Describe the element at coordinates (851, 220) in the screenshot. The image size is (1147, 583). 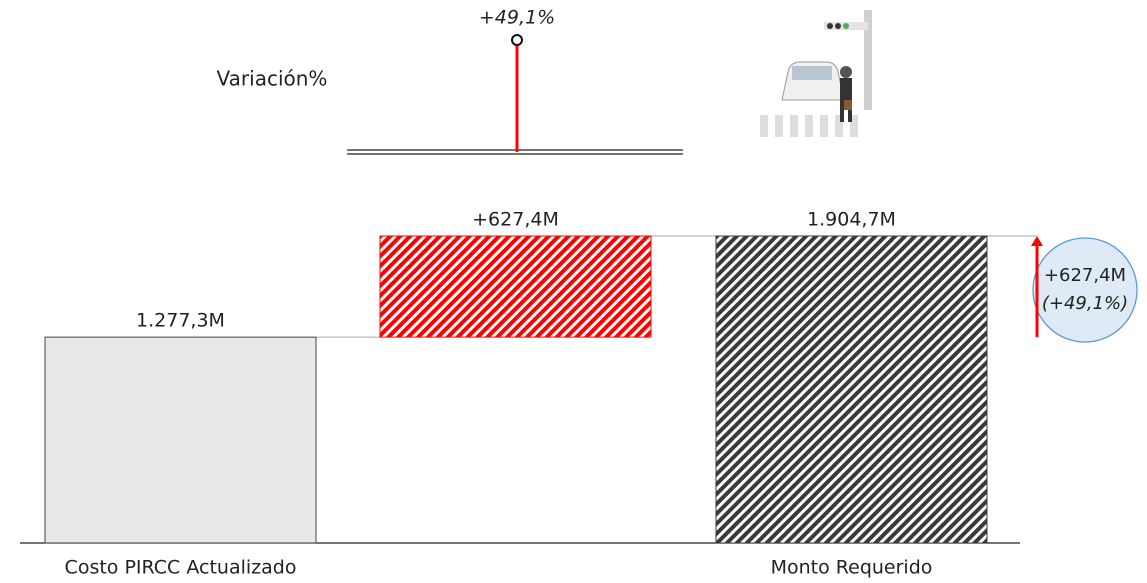
I see `value-label: 1.904,7M` at that location.